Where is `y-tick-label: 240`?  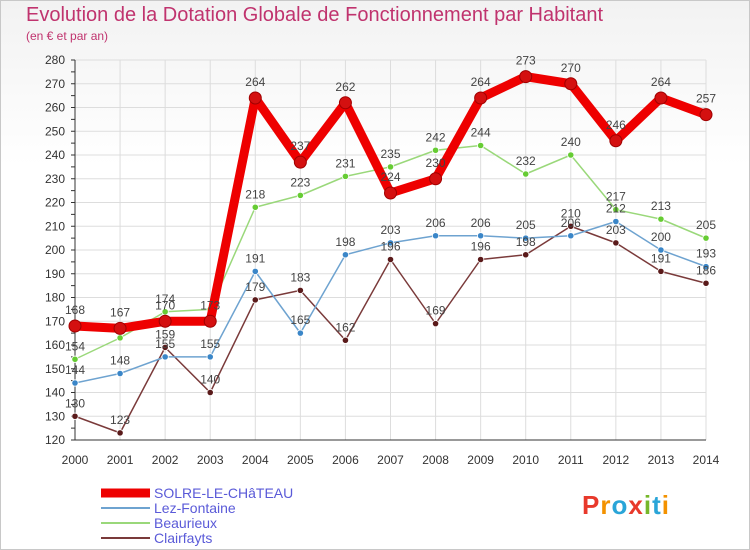
y-tick-label: 240 is located at coordinates (55, 155).